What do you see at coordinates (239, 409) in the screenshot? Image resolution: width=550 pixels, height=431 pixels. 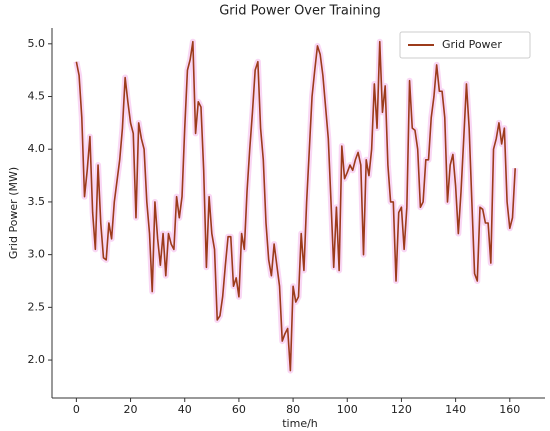 I see `x-tick-label: 60` at bounding box center [239, 409].